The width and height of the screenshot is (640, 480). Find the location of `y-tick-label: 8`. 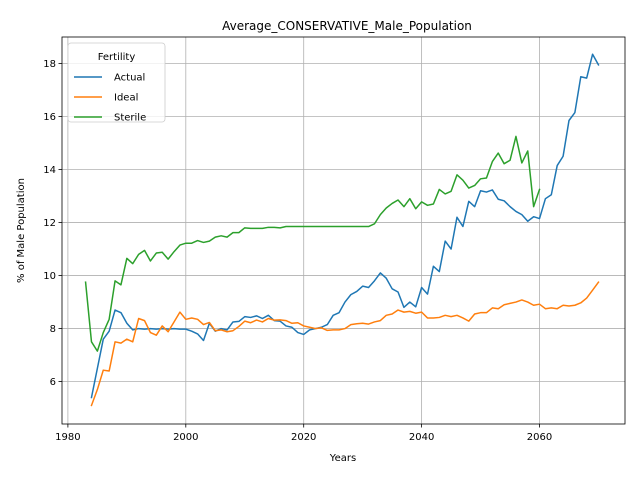

y-tick-label: 8 is located at coordinates (53, 329).